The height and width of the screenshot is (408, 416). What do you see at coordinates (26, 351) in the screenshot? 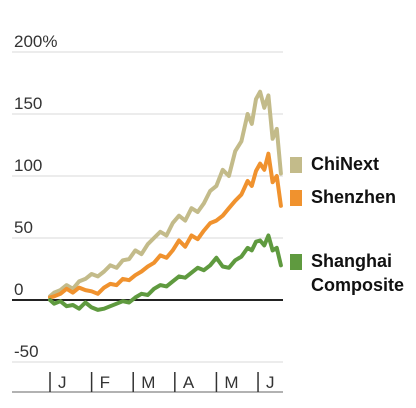
I see `y-tick-label: -50` at bounding box center [26, 351].